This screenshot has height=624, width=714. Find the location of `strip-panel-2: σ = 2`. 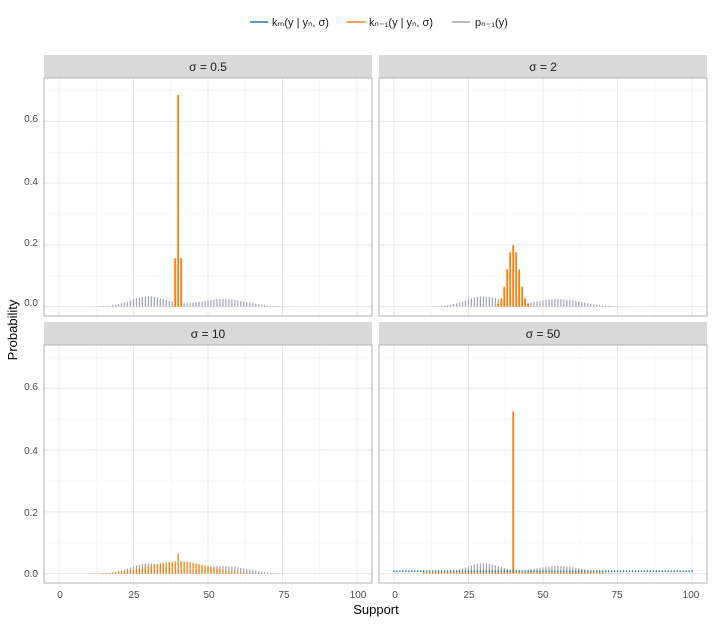

strip-panel-2: σ = 2 is located at coordinates (543, 66).